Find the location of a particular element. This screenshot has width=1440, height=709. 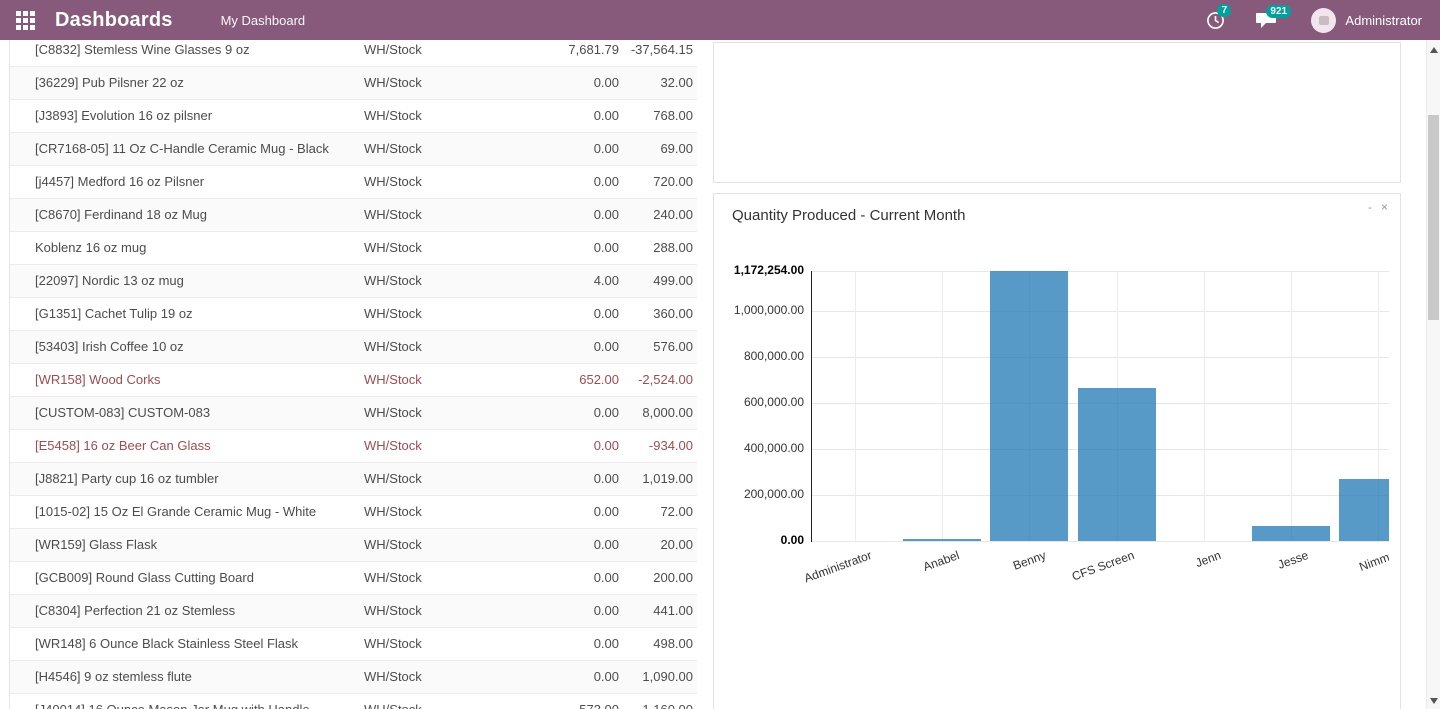

x-axis-label: Administrator is located at coordinates (838, 567).